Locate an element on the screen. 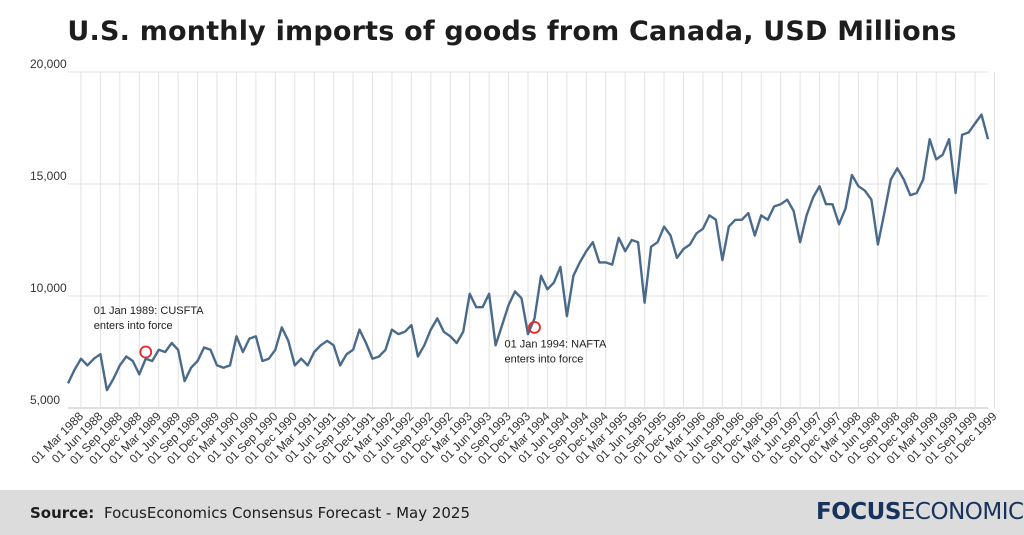  y-tick-label: 5,000 is located at coordinates (45, 400).